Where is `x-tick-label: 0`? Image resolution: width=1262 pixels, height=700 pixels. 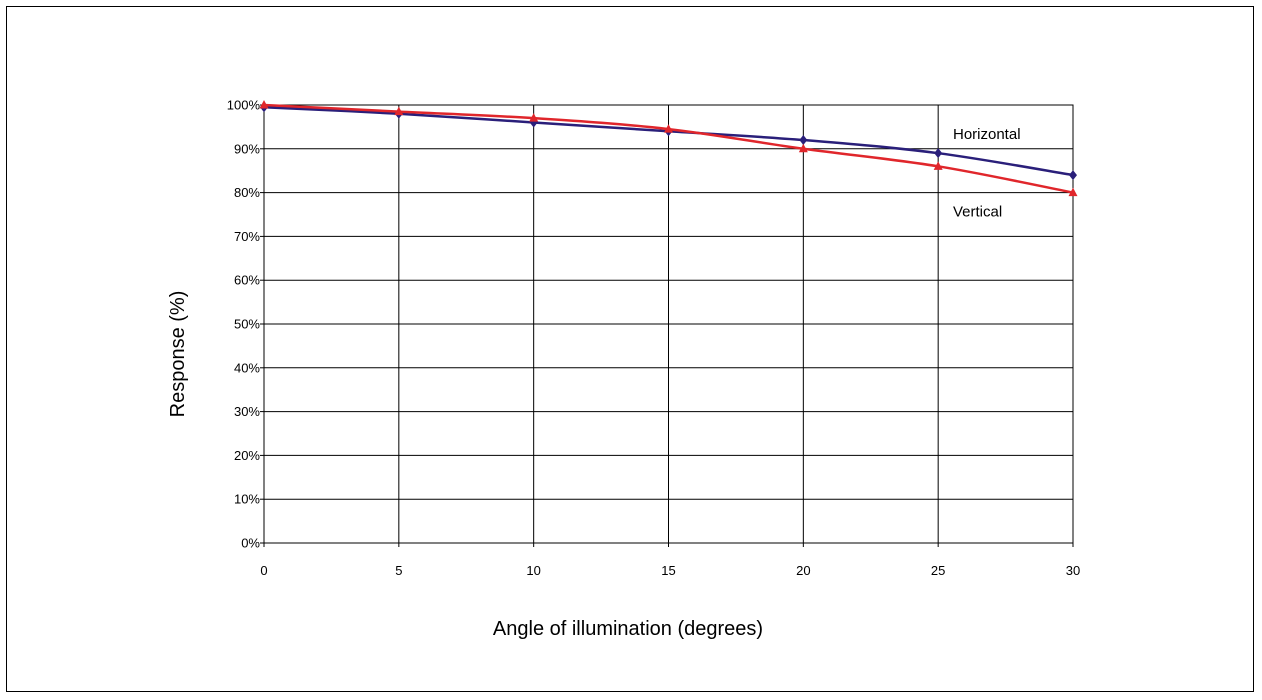 x-tick-label: 0 is located at coordinates (263, 570).